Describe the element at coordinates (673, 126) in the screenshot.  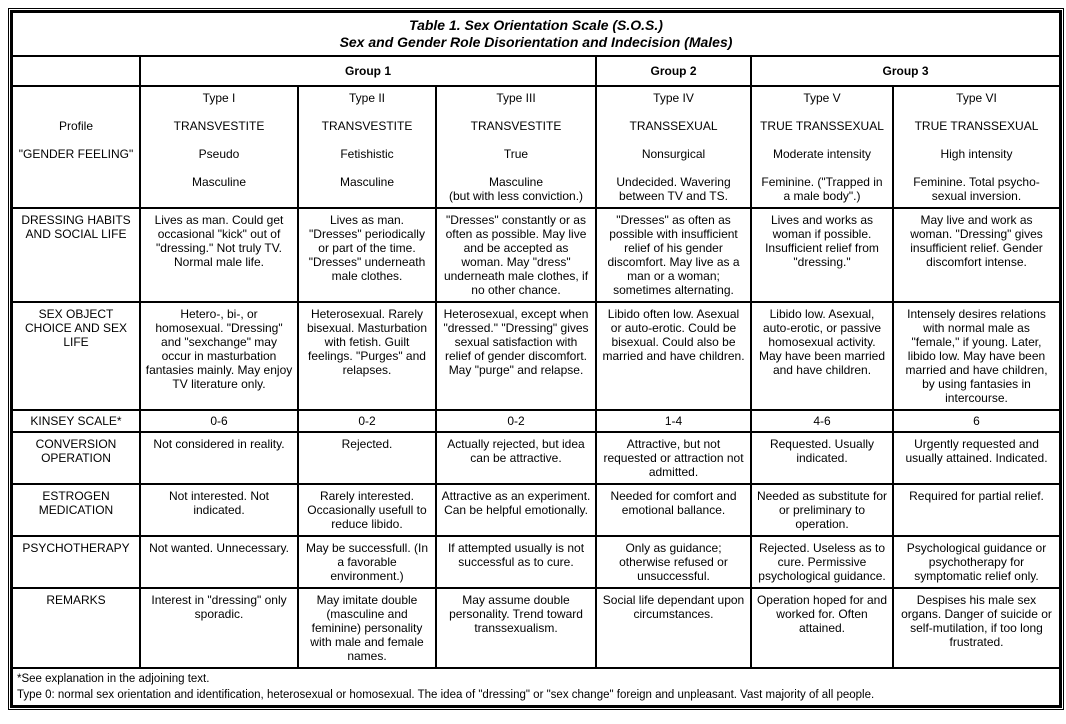
I see `type-profile: TRANSSEXUAL` at that location.